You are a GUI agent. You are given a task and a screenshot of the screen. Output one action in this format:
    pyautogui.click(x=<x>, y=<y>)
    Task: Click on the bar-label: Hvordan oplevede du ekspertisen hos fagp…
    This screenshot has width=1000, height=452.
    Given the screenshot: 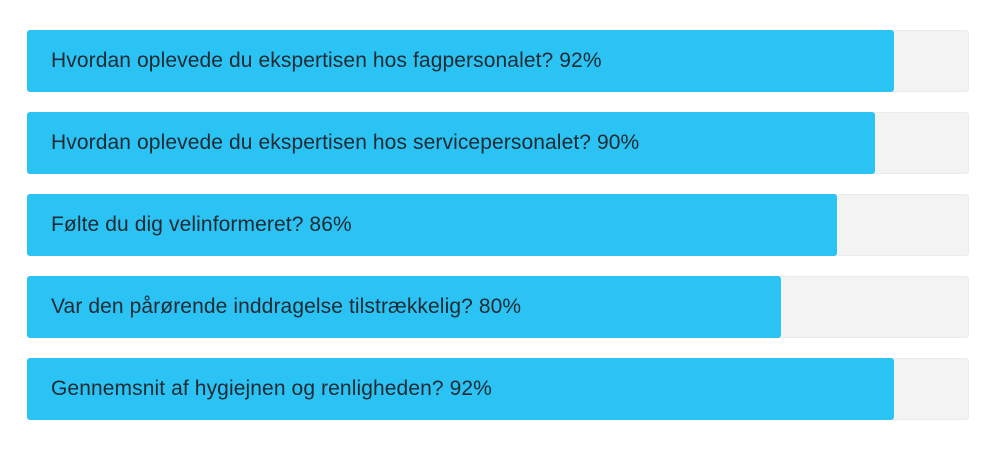 What is the action you would take?
    pyautogui.click(x=326, y=60)
    